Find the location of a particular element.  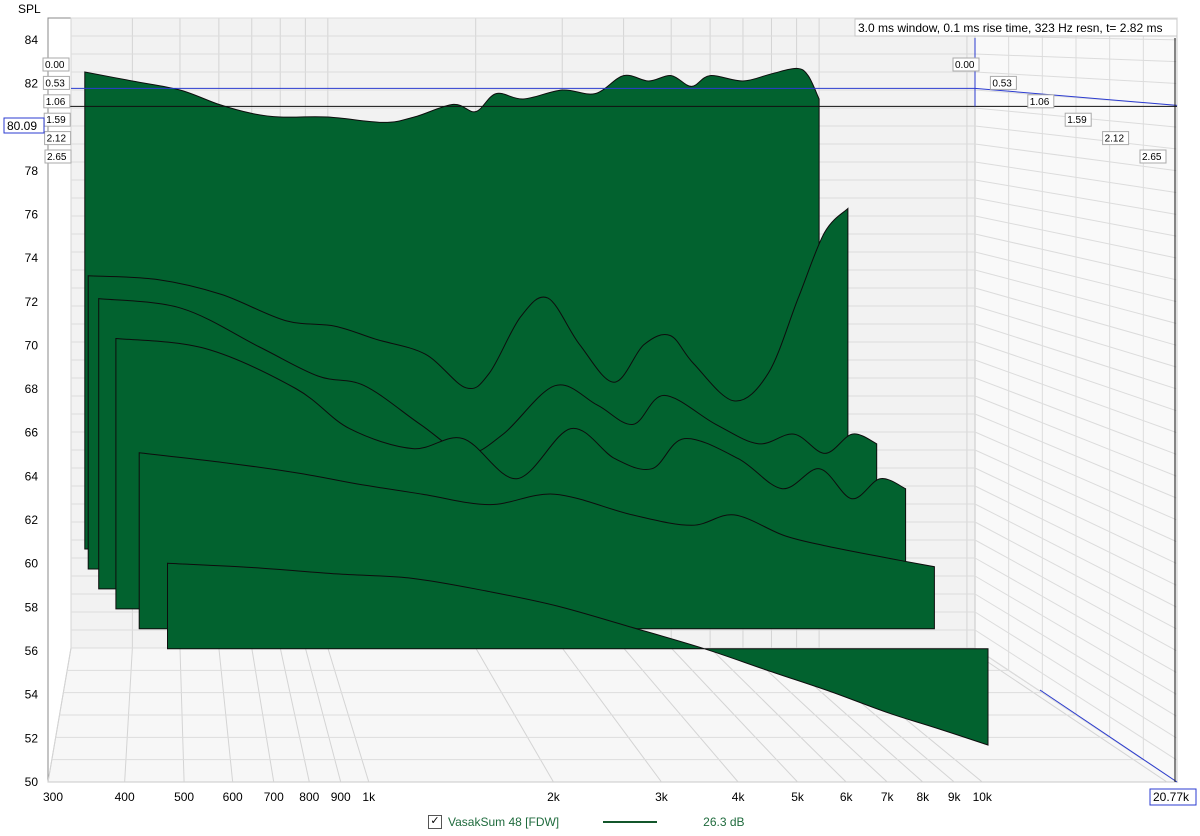

time-tick-right: 1.59 is located at coordinates (1077, 120).